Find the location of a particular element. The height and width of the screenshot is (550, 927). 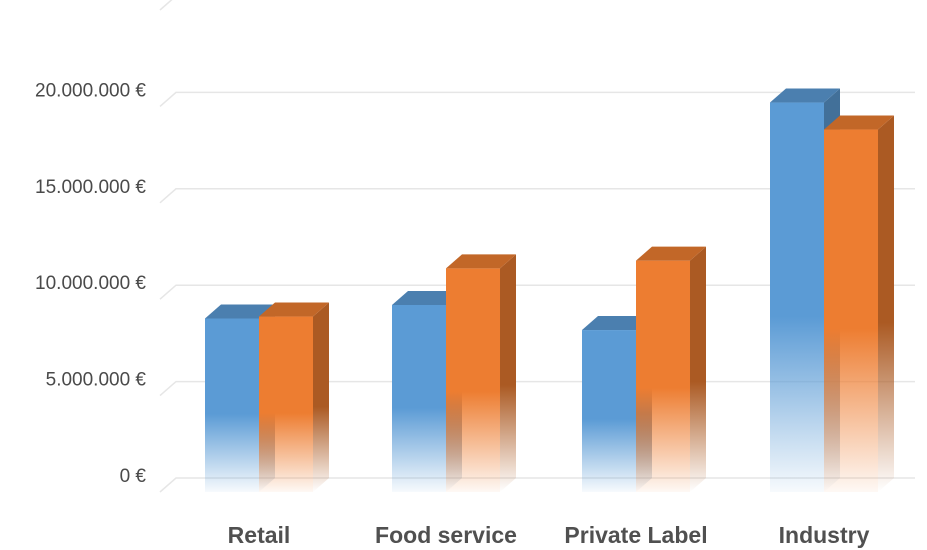

x-category-label: Food service is located at coordinates (446, 535).